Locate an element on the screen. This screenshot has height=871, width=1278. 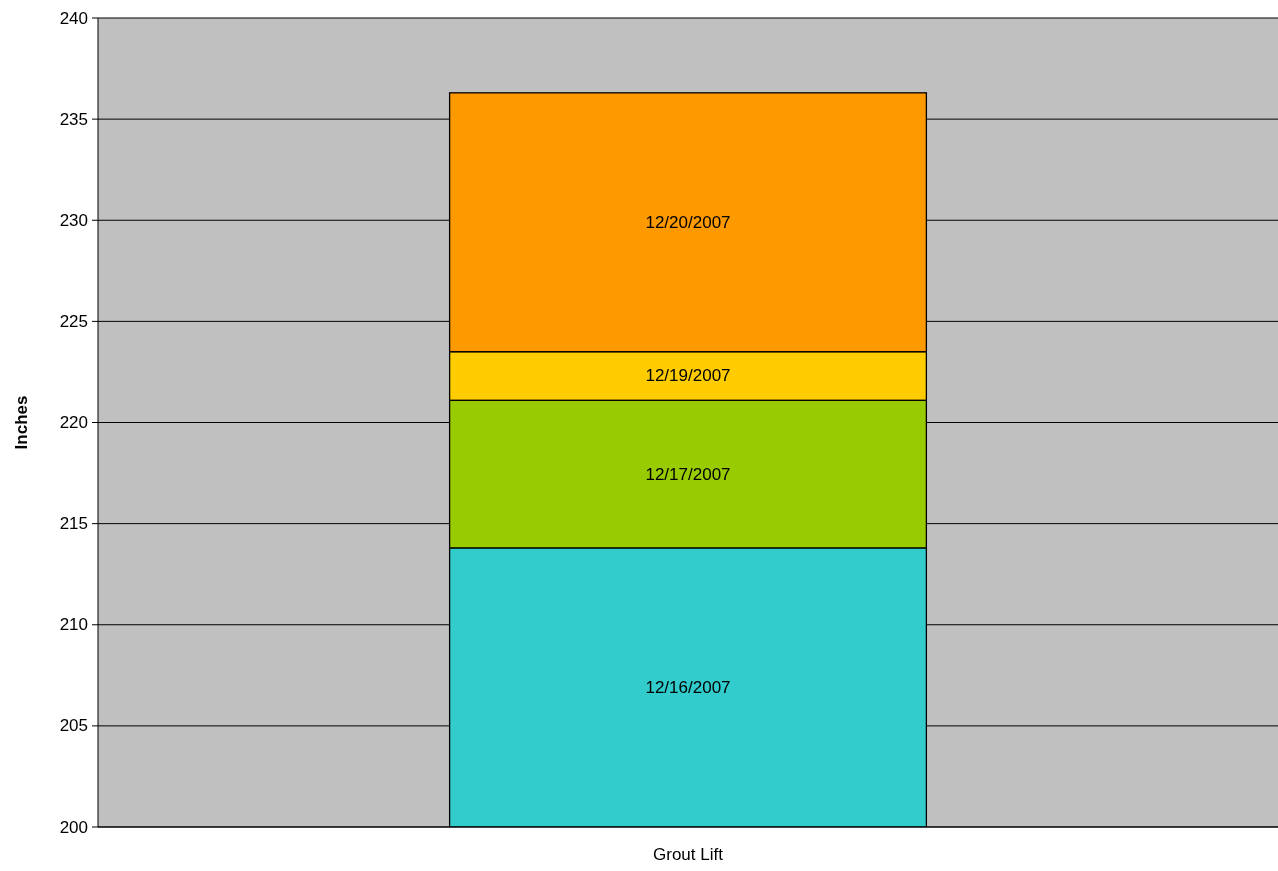
y-tick-label: 230 is located at coordinates (73, 220).